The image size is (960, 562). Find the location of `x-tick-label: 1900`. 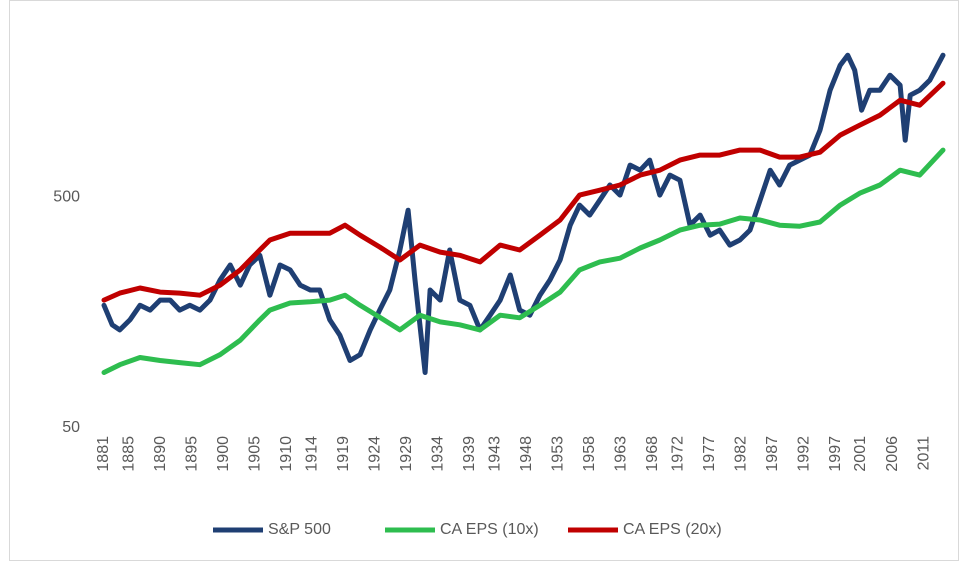

x-tick-label: 1900 is located at coordinates (223, 454).